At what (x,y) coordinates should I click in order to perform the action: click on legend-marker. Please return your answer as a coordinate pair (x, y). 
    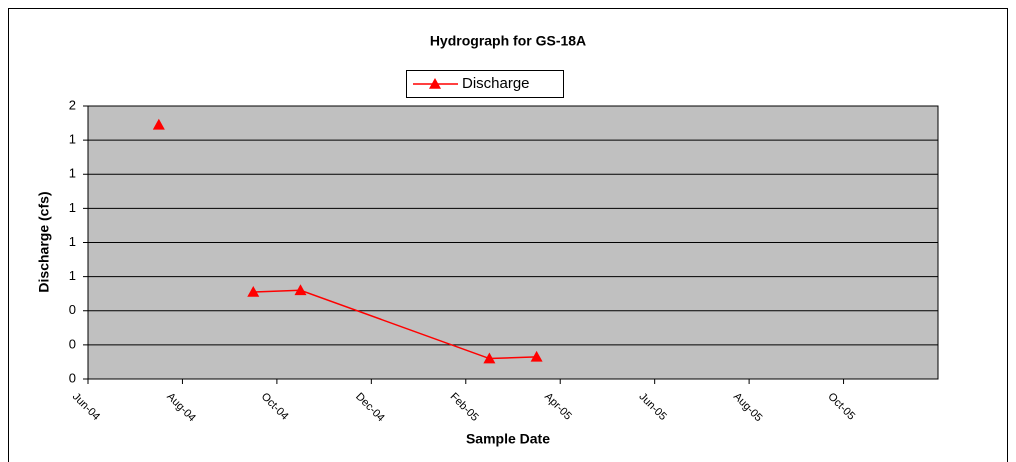
    Looking at the image, I should click on (435, 83).